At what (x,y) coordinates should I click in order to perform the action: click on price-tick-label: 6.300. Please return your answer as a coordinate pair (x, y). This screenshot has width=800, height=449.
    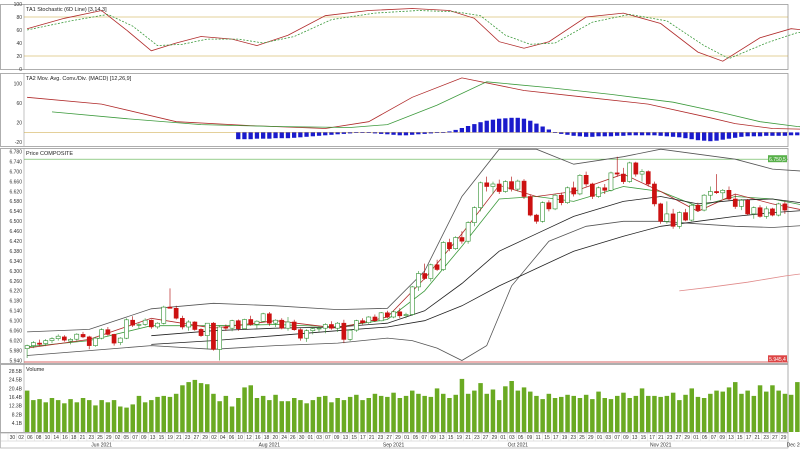
    Looking at the image, I should click on (15, 272).